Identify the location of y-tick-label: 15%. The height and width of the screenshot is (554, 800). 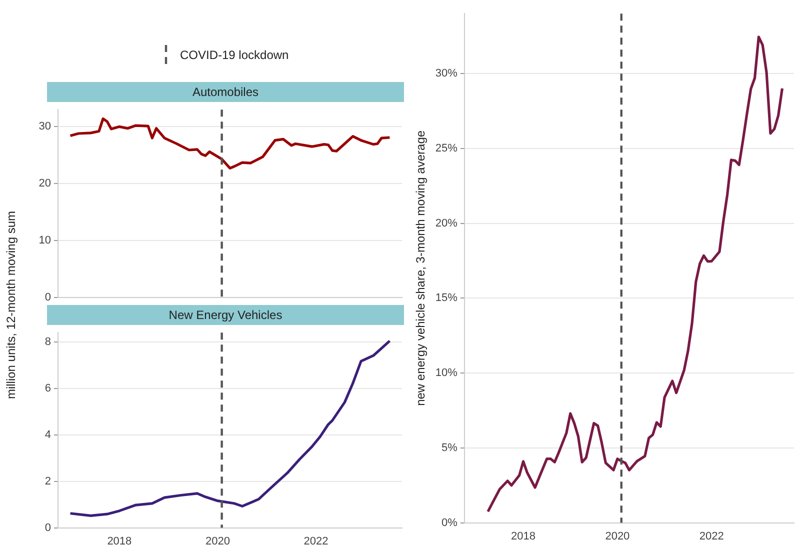
(446, 298).